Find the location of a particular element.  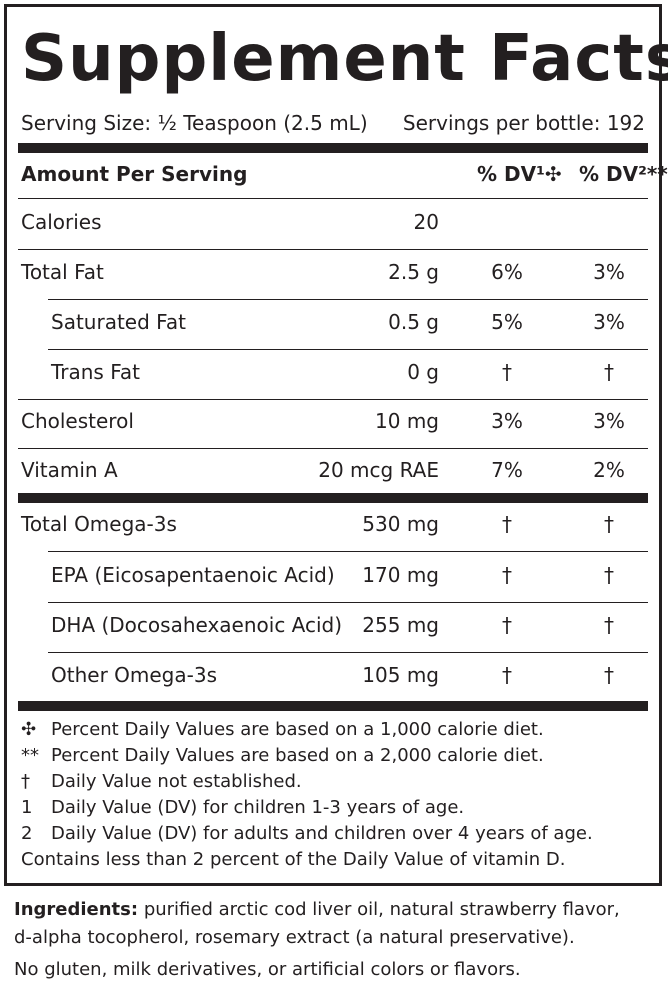

dv1-header: % DV¹✣ is located at coordinates (519, 174).